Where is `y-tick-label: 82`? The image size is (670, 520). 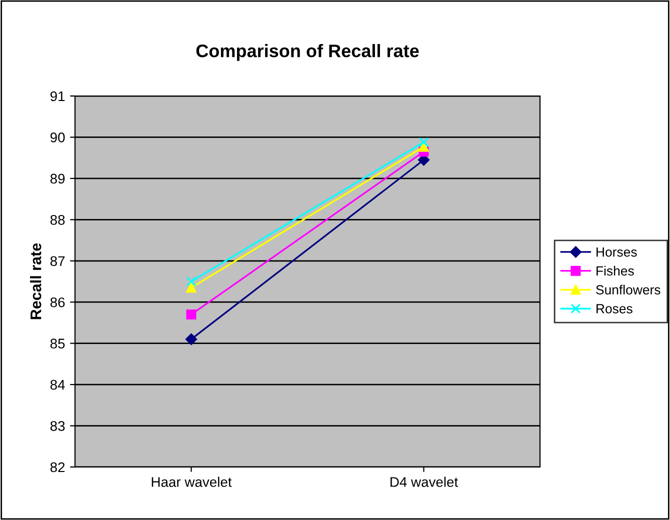 y-tick-label: 82 is located at coordinates (57, 467).